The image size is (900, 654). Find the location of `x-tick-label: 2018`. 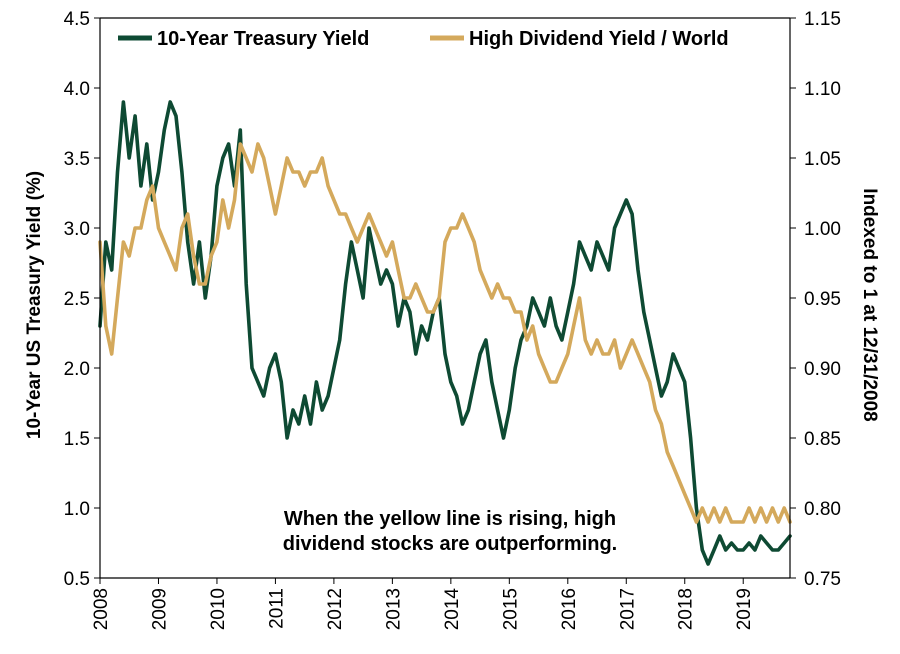

x-tick-label: 2018 is located at coordinates (686, 609).